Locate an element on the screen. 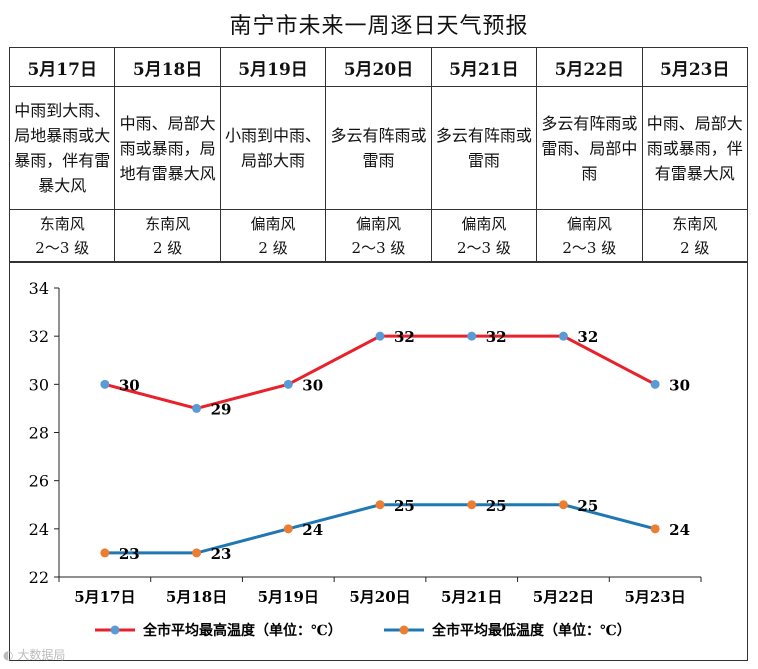  x-tick-label: 5月22日 is located at coordinates (563, 597).